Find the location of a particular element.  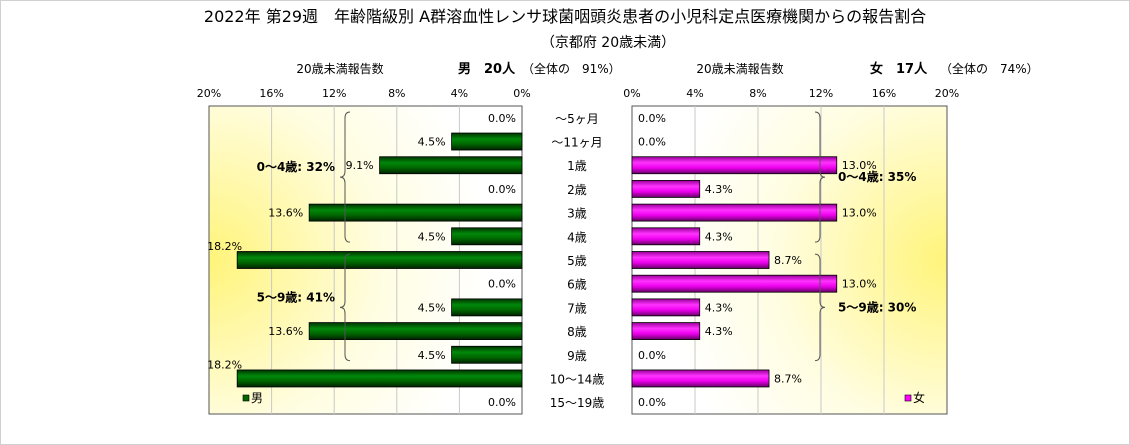

group-annotation: 0～4歳: 32% is located at coordinates (296, 166).